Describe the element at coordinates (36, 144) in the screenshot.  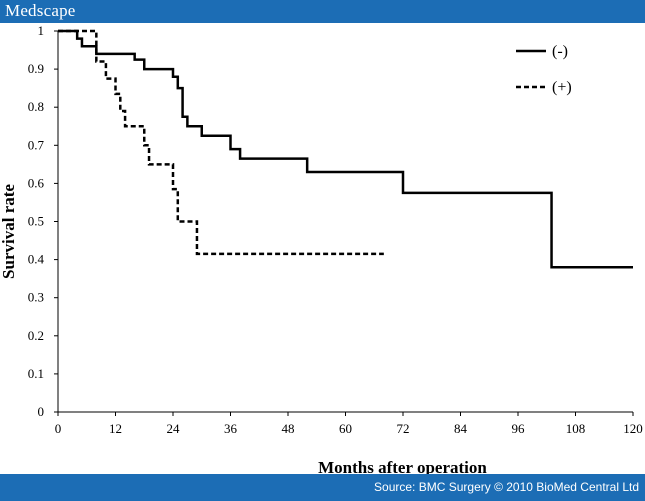
I see `y-tick-label: 0.7` at that location.